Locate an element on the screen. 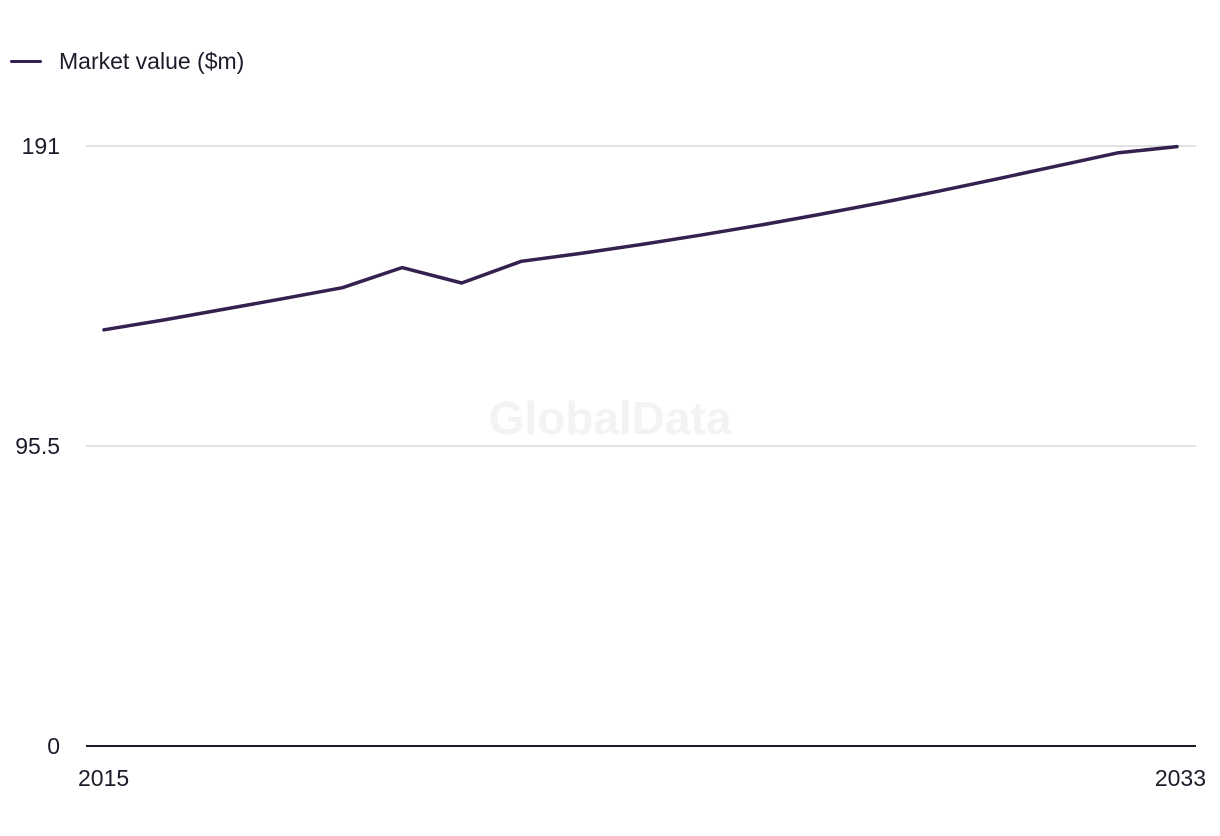 Image resolution: width=1220 pixels, height=836 pixels. watermark: GlobalData is located at coordinates (610, 418).